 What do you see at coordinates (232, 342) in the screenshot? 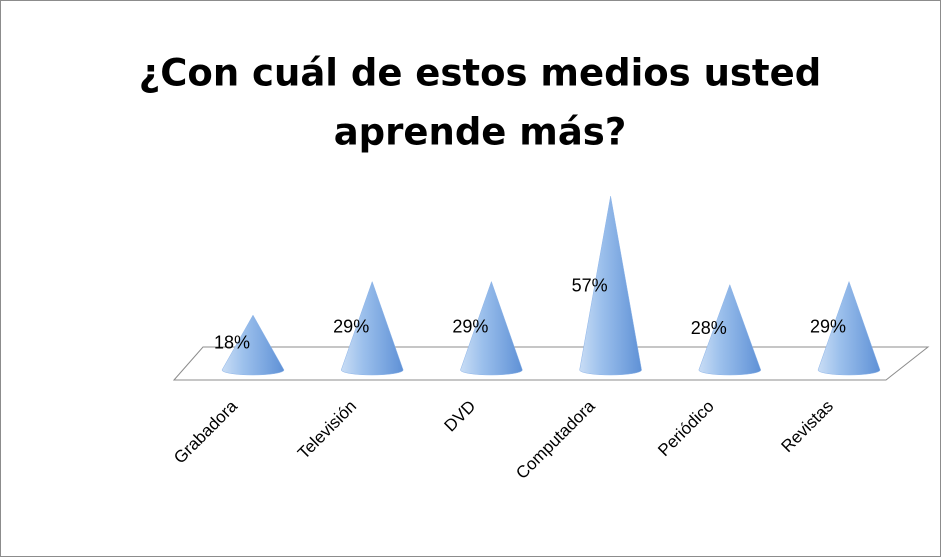
I see `data-label: 18%` at bounding box center [232, 342].